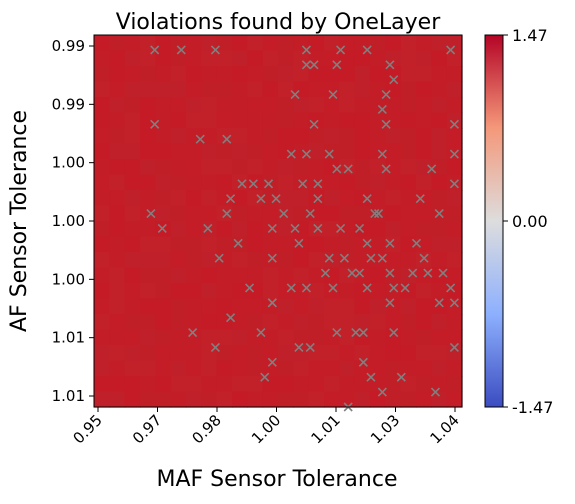  What do you see at coordinates (68, 279) in the screenshot?
I see `y-tick-label: 1.00` at bounding box center [68, 279].